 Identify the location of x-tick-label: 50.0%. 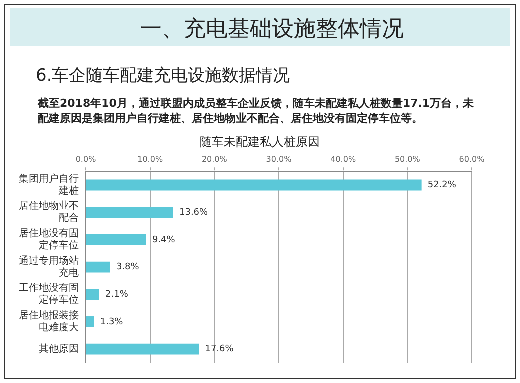
(407, 159).